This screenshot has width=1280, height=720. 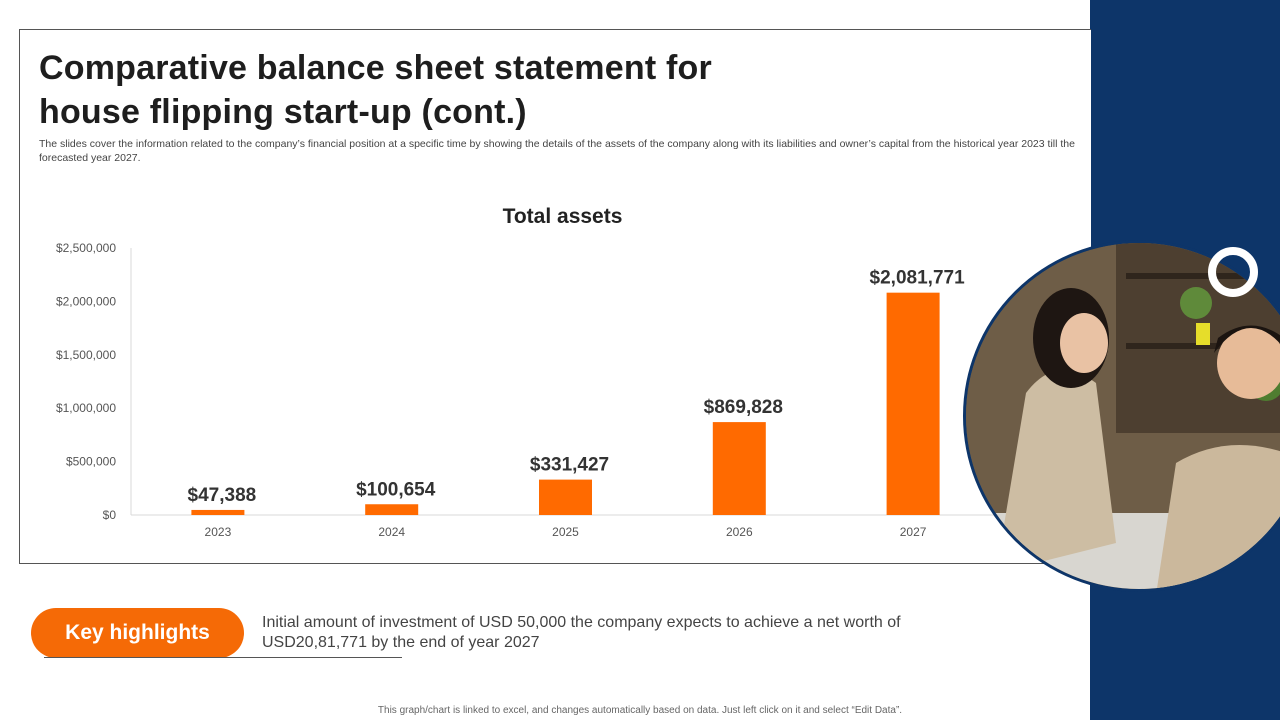 What do you see at coordinates (565, 497) in the screenshot?
I see `bar-2025` at bounding box center [565, 497].